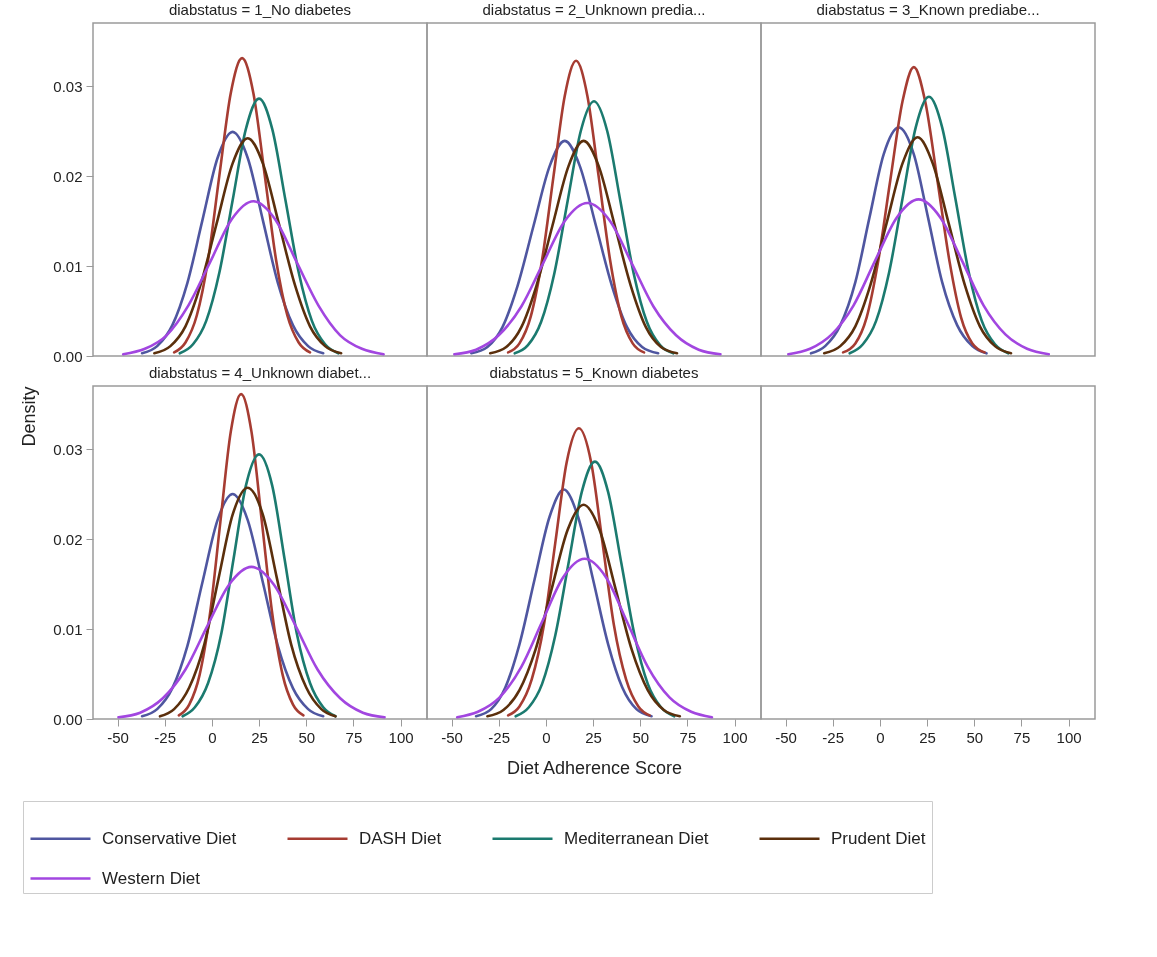 This screenshot has width=1157, height=957. I want to click on legend-label: Prudent Diet, so click(878, 838).